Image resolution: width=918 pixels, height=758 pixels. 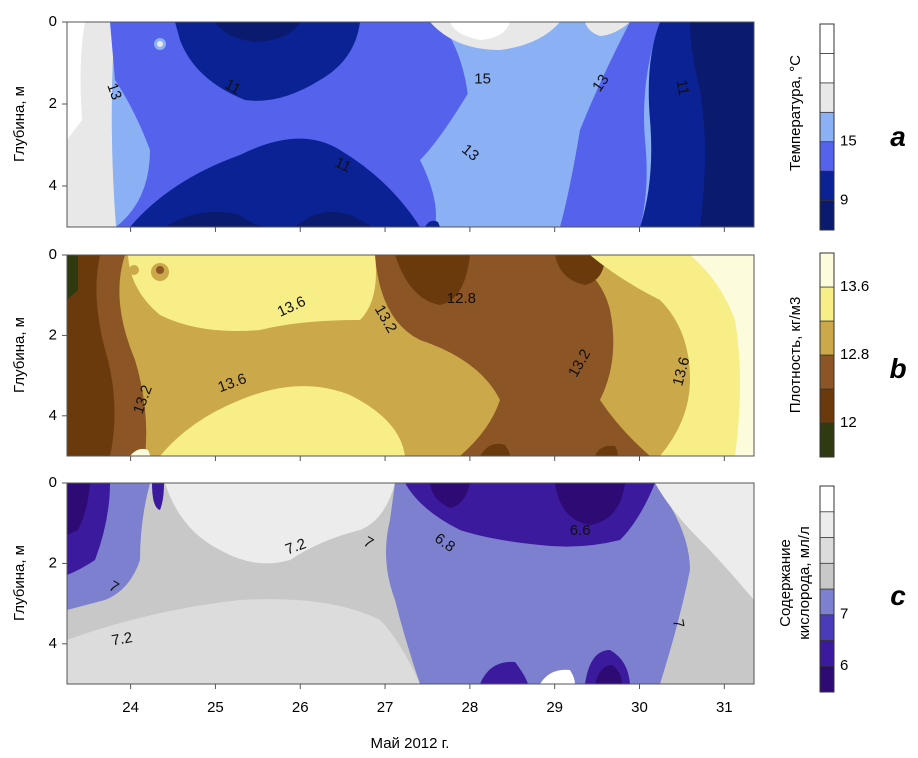 I want to click on colorbar-tick-label: 12, so click(x=848, y=422).